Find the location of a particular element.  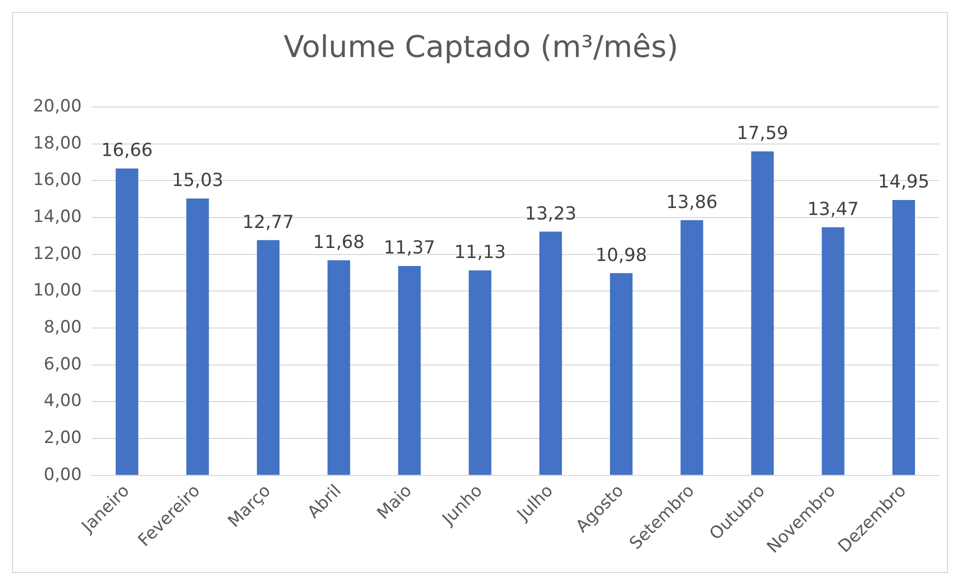

y-tick-label: 10,00 is located at coordinates (57, 290).